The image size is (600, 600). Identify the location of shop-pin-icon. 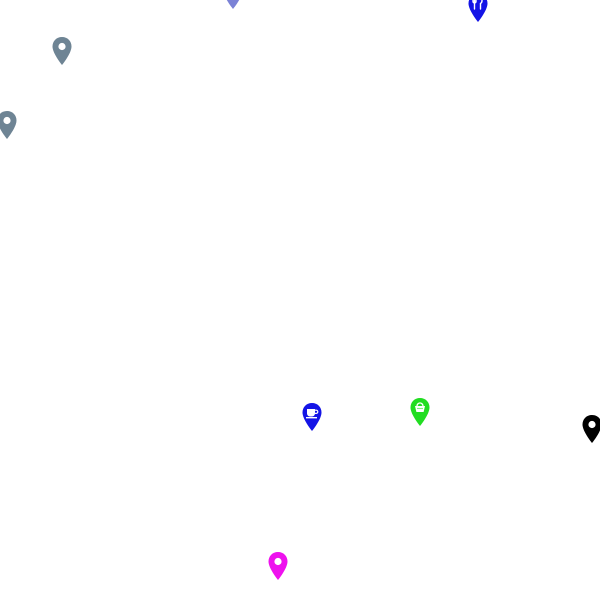
(420, 412).